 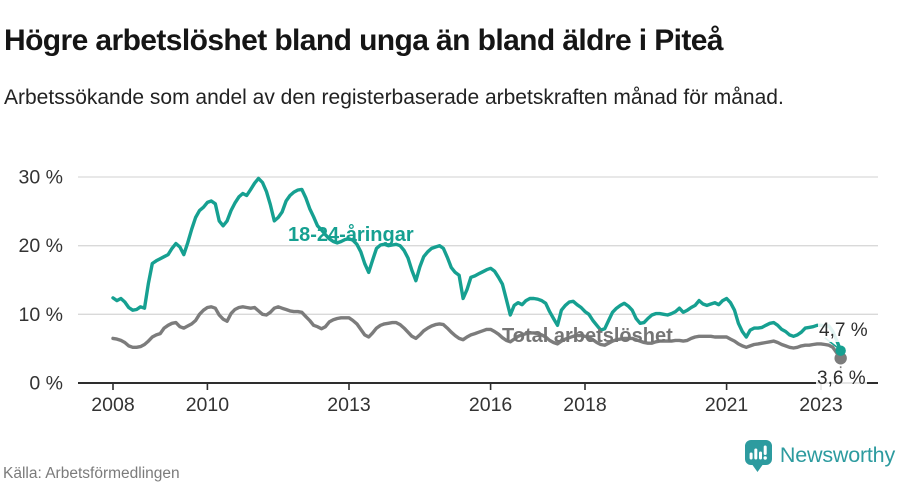 What do you see at coordinates (41, 246) in the screenshot?
I see `y-tick-label: 20 %` at bounding box center [41, 246].